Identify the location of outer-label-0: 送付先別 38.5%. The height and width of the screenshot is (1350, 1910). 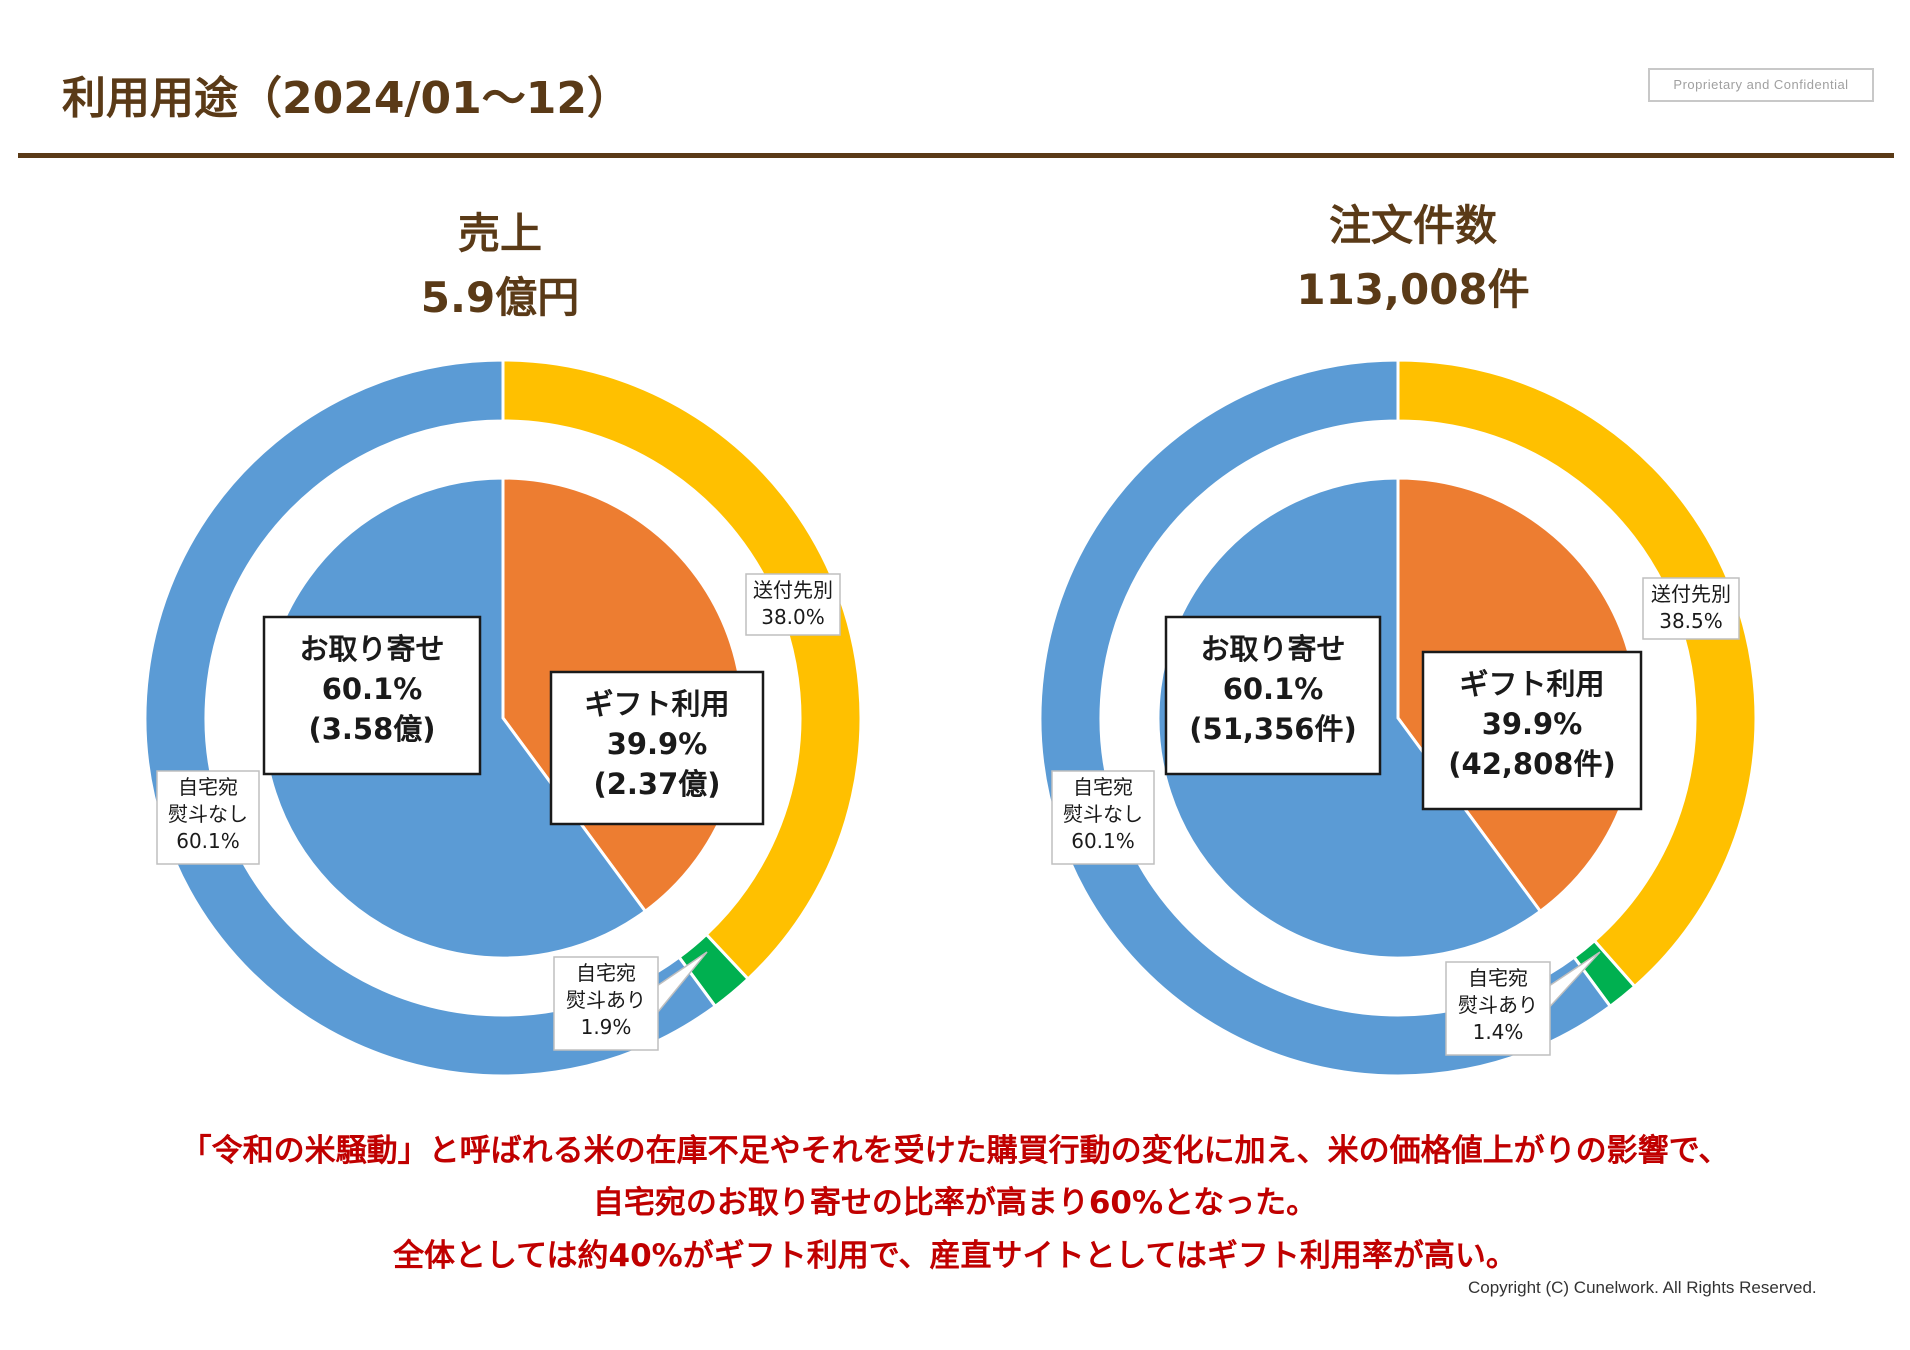
(1691, 608).